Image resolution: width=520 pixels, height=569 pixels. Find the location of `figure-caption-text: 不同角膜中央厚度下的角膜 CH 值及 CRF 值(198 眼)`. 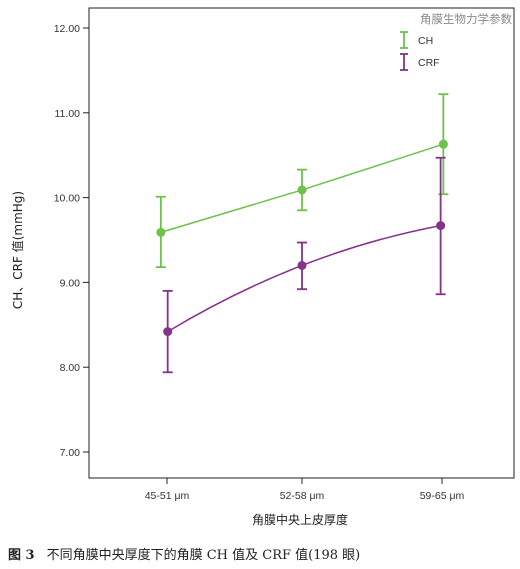

figure-caption-text: 不同角膜中央厚度下的角膜 CH 值及 CRF 值(198 眼) is located at coordinates (203, 555).